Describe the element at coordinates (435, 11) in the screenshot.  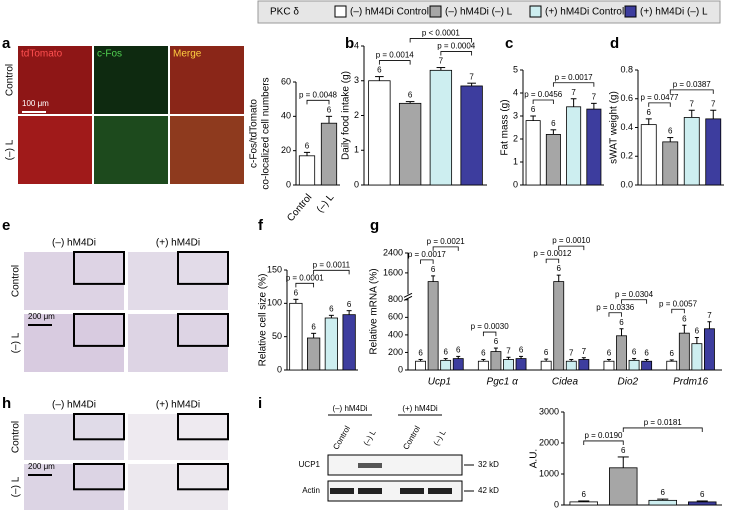
I see `legend-swatch` at that location.